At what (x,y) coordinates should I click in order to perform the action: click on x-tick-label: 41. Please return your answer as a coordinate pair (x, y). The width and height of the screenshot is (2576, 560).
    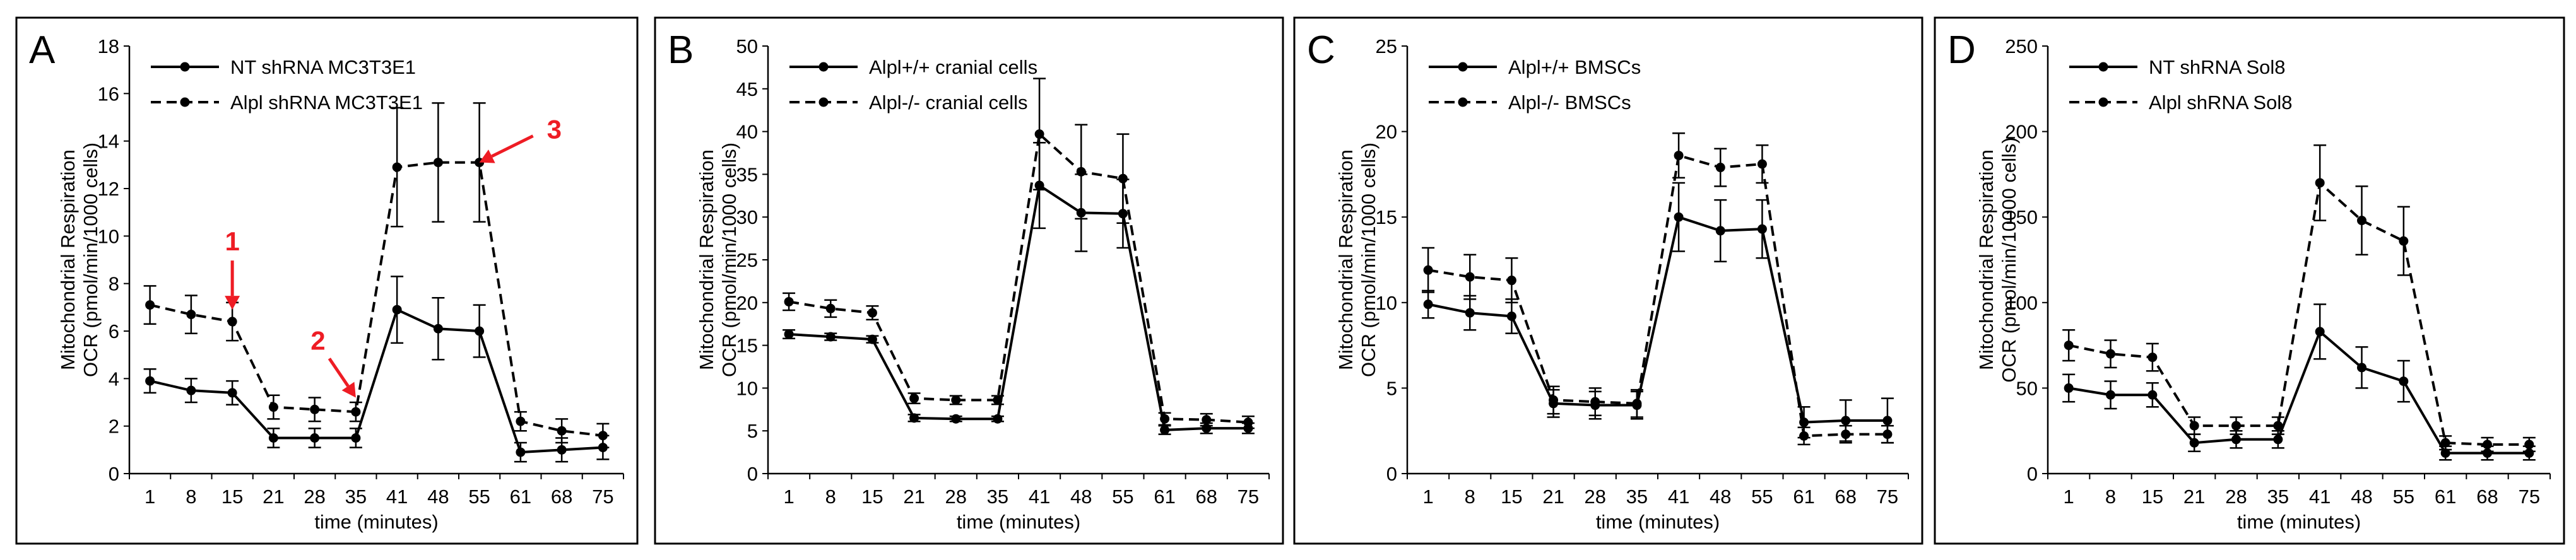
    Looking at the image, I should click on (1679, 497).